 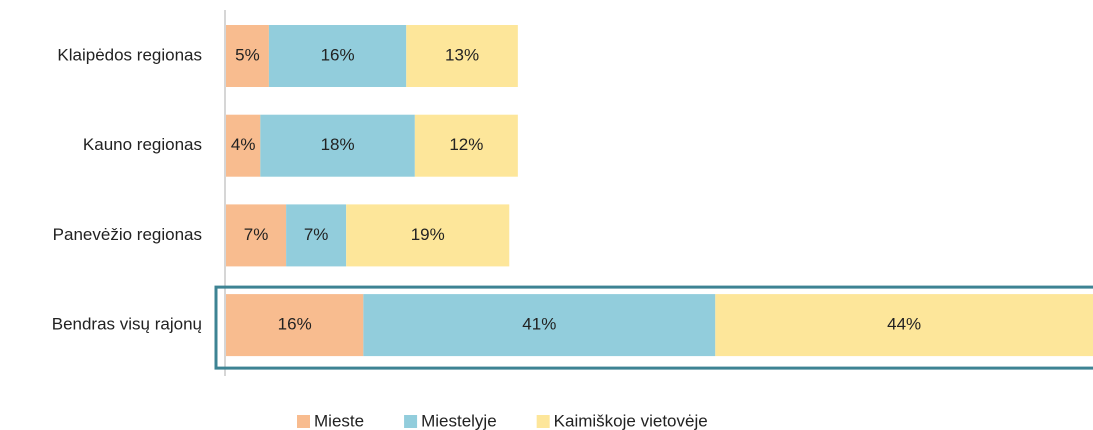 I want to click on data-label: 18%, so click(x=338, y=144).